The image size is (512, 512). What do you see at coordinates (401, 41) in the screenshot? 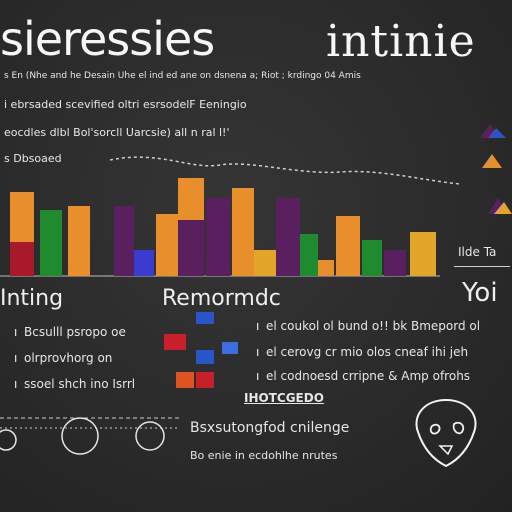
I see `title-right: intinie` at bounding box center [401, 41].